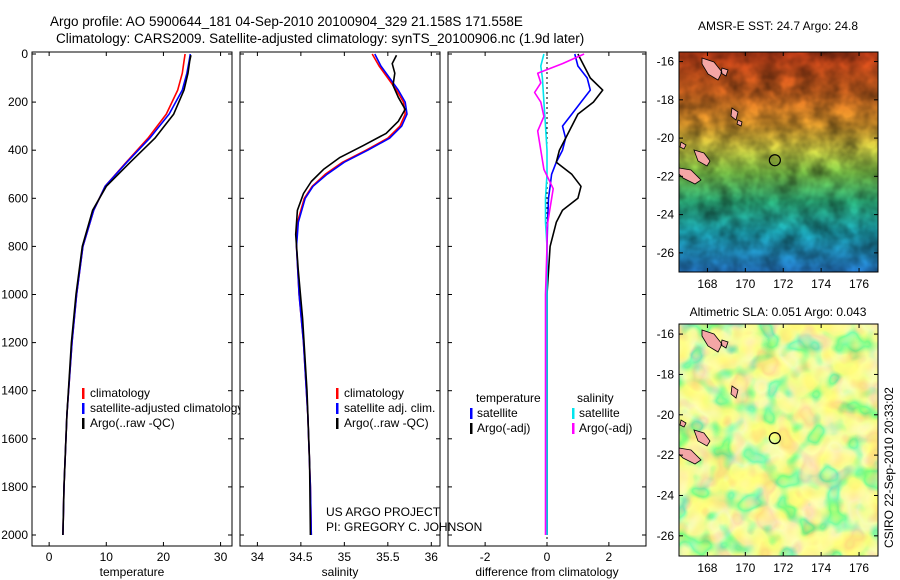  Describe the element at coordinates (666, 455) in the screenshot. I see `sla-map-lat-label: -22` at that location.